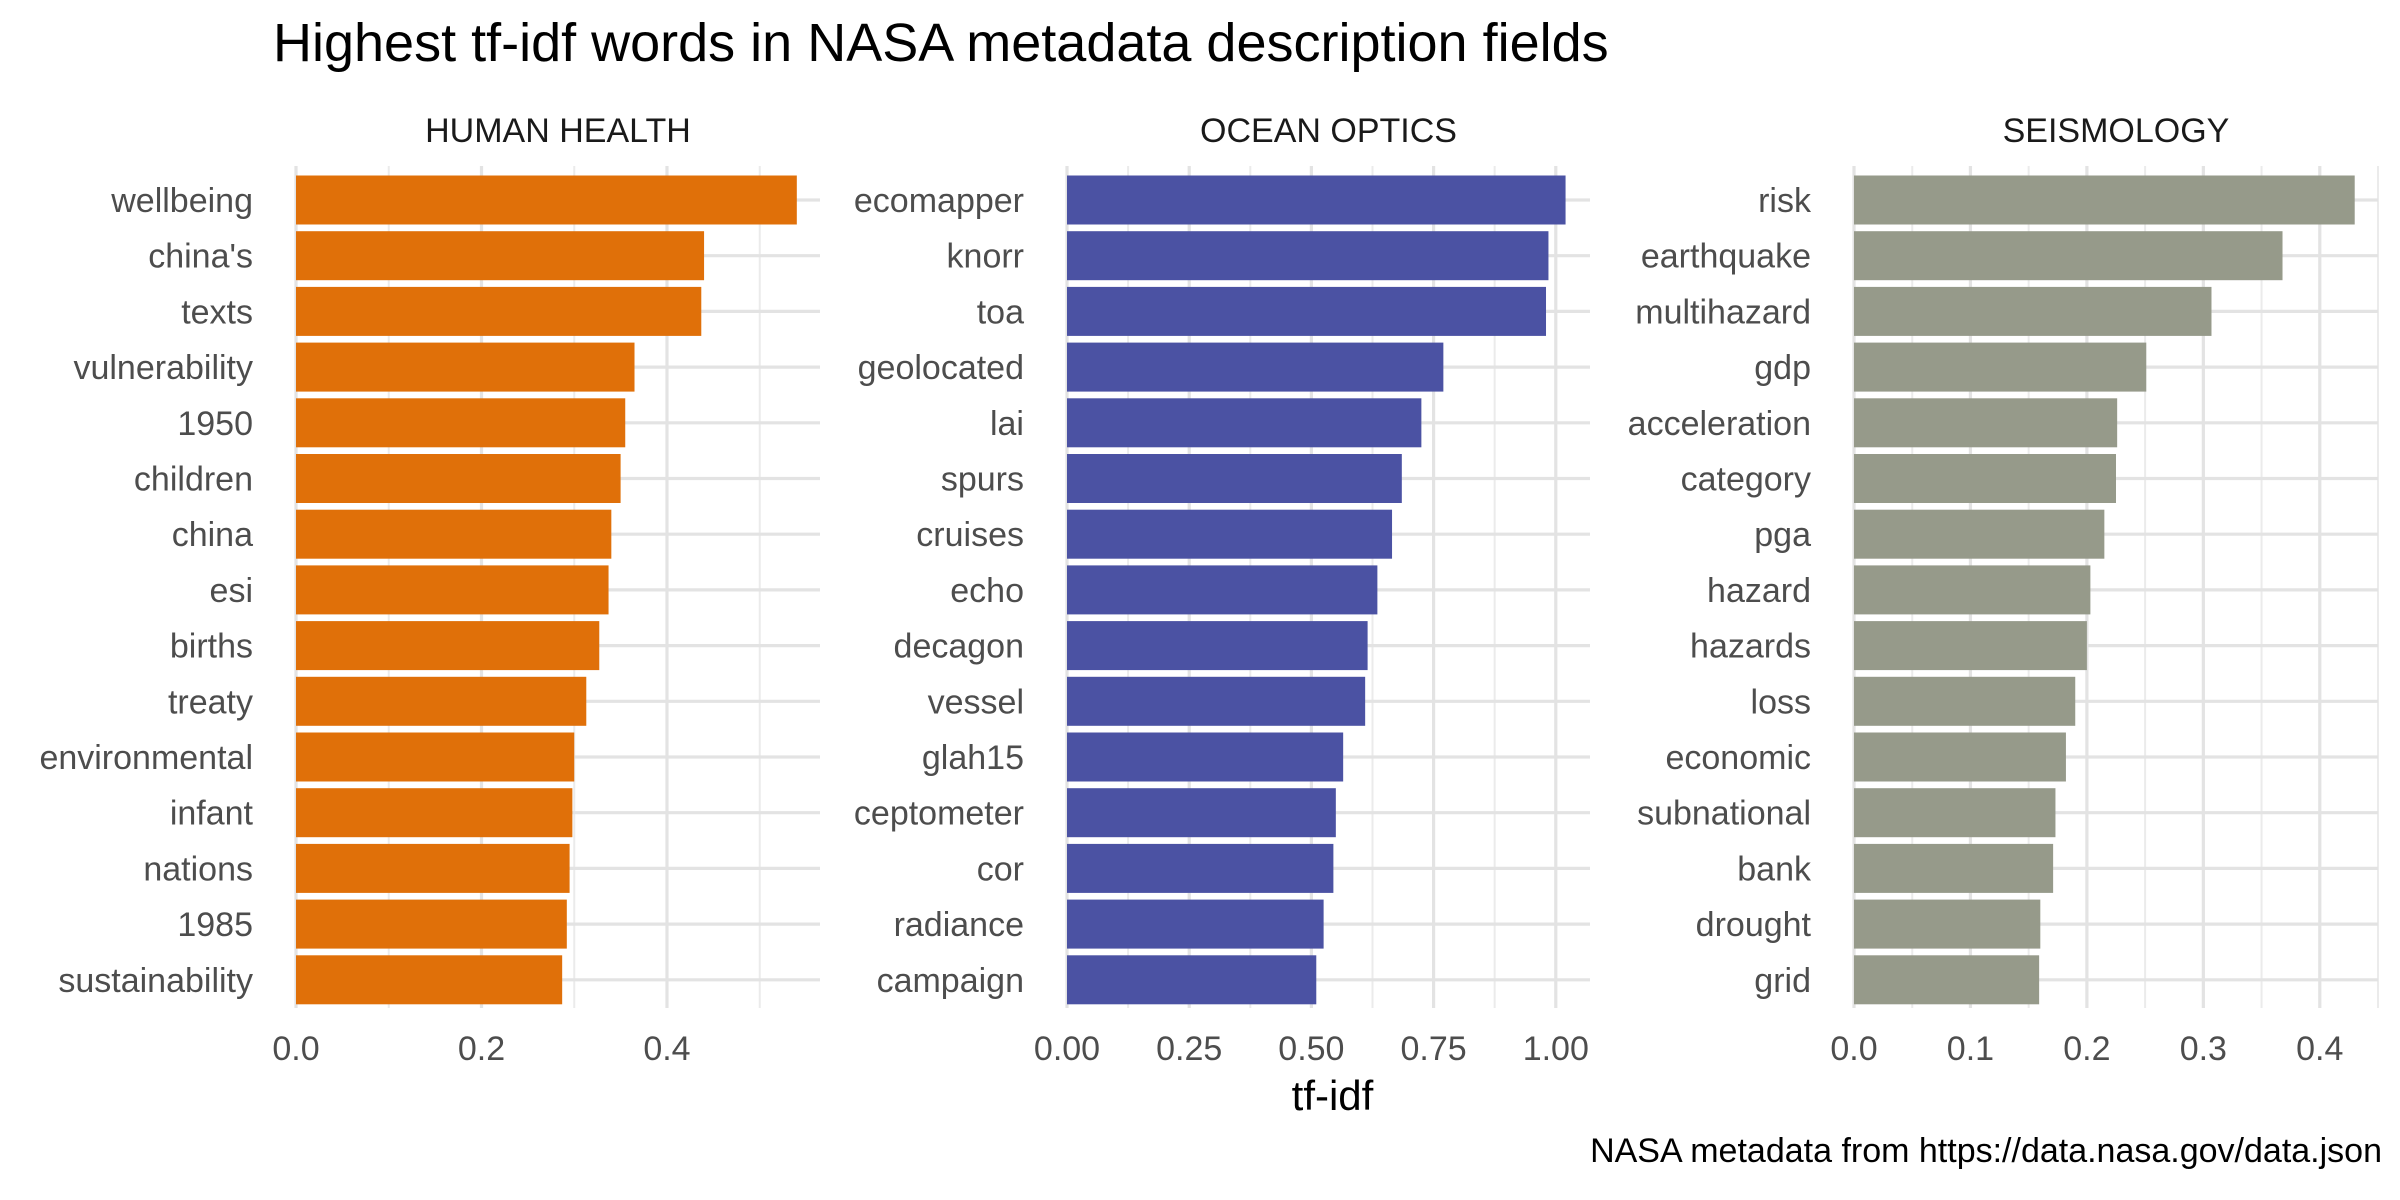 This screenshot has width=2400, height=1200. I want to click on category-label: geolocated, so click(941, 368).